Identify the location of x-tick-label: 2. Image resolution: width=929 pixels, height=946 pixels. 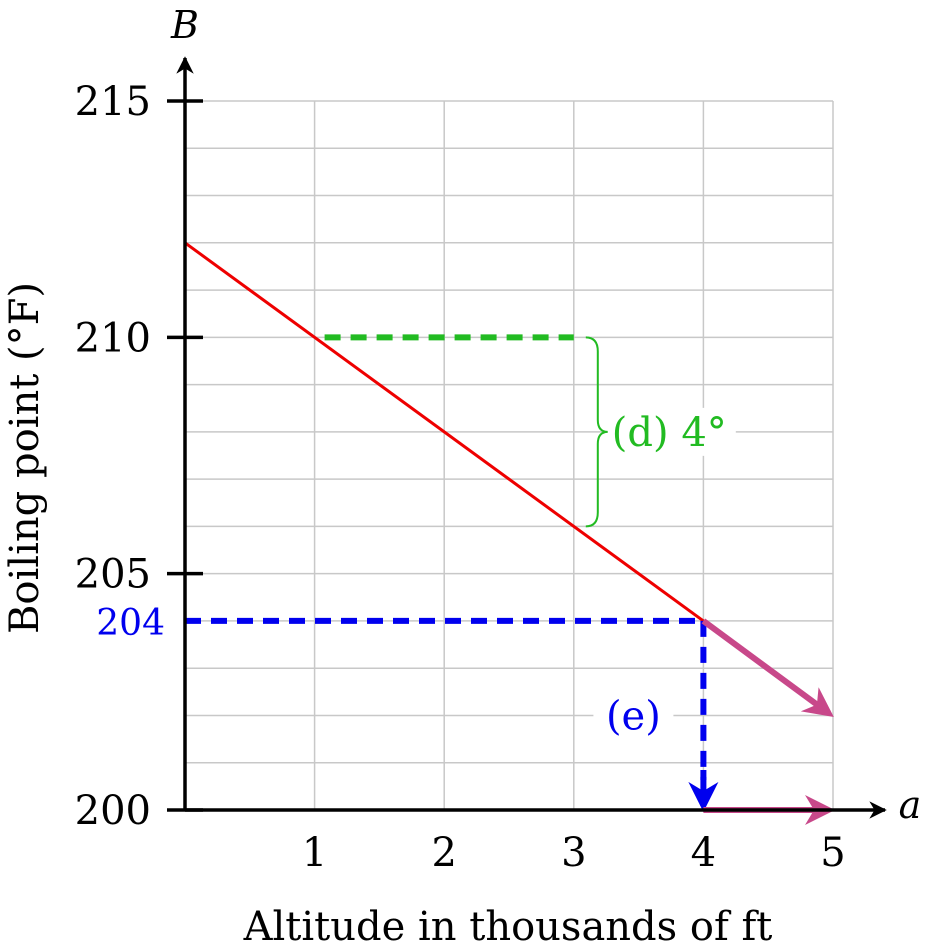
(443, 853).